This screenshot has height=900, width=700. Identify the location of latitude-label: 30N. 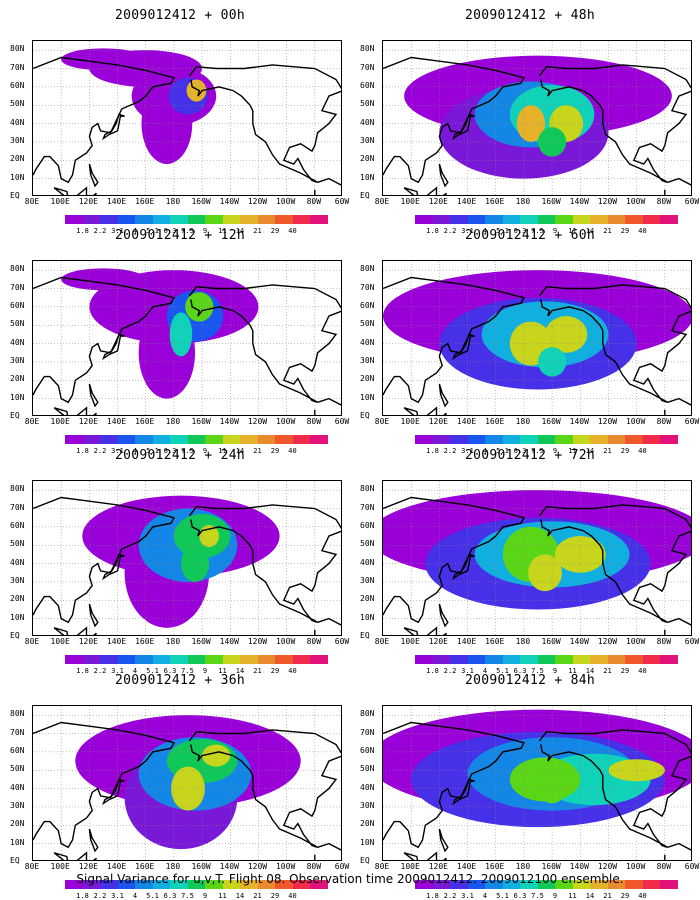
(17, 805).